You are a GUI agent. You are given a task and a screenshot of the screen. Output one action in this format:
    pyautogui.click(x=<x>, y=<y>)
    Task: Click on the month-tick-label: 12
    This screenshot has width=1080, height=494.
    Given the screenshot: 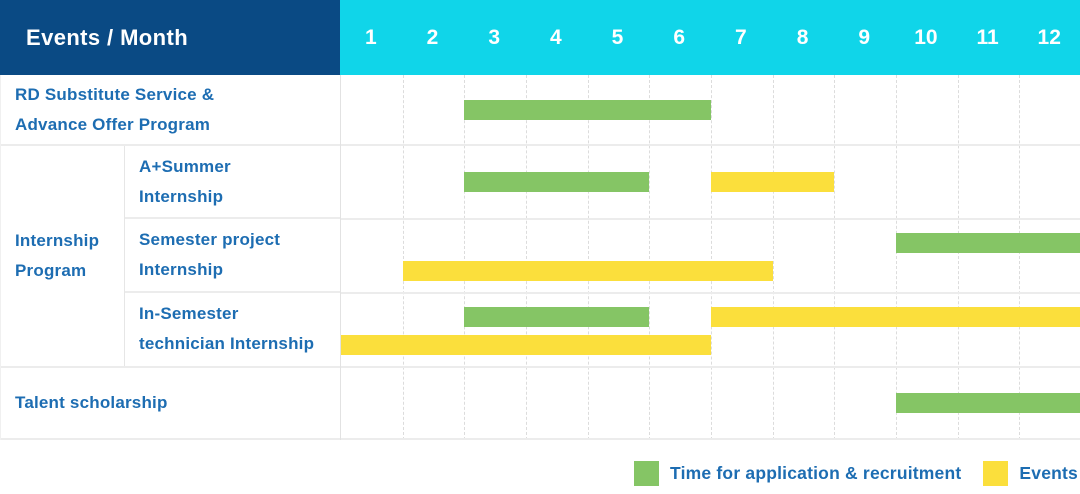 What is the action you would take?
    pyautogui.click(x=1049, y=37)
    